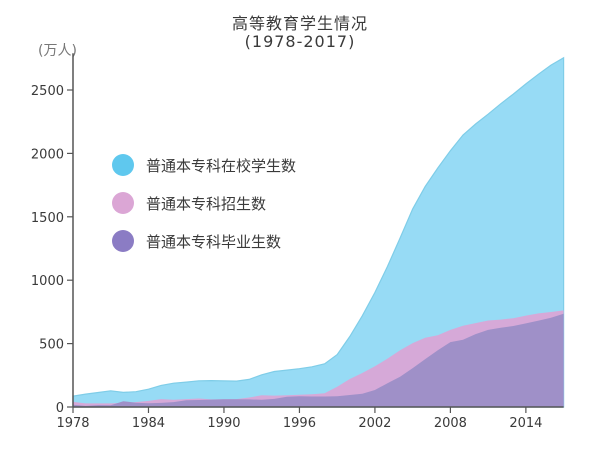 The image size is (600, 450). Describe the element at coordinates (123, 165) in the screenshot. I see `legend-swatch-enrolled-icon` at that location.